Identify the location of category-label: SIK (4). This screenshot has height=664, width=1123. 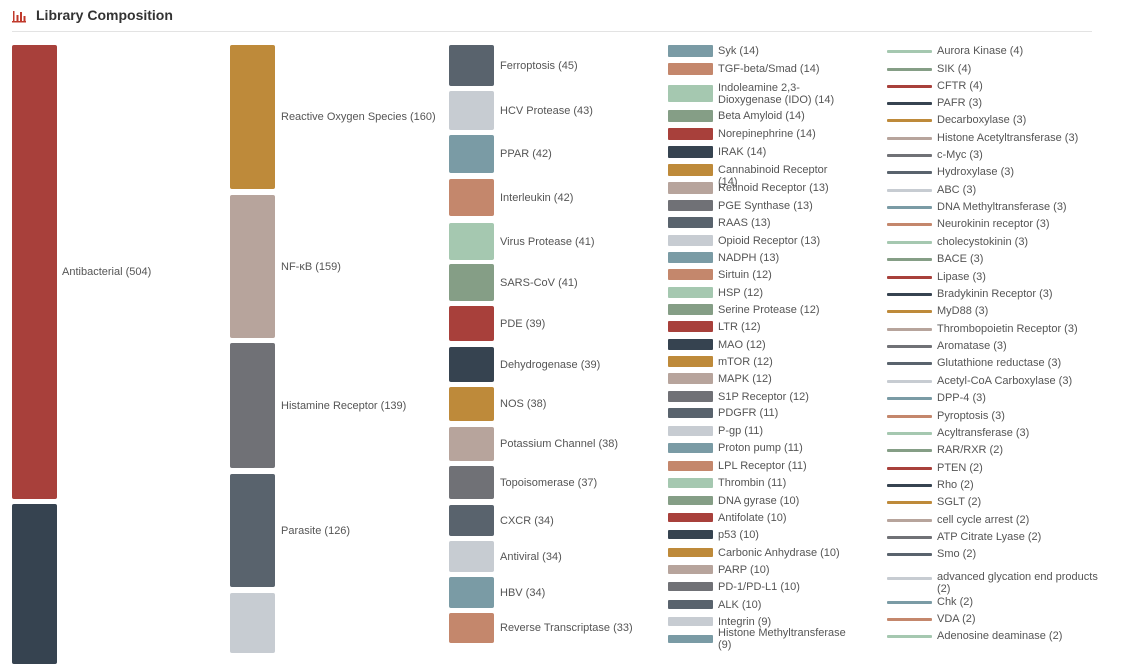
(954, 69).